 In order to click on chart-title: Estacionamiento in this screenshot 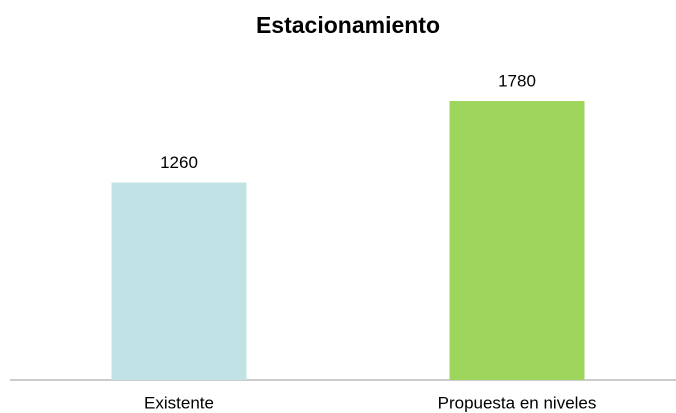, I will do `click(348, 25)`.